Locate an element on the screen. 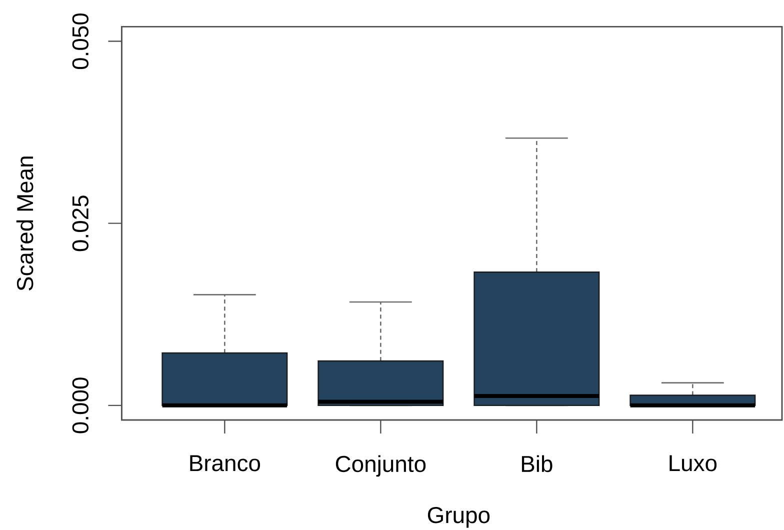  y-tick-label: 0.050 is located at coordinates (80, 41).